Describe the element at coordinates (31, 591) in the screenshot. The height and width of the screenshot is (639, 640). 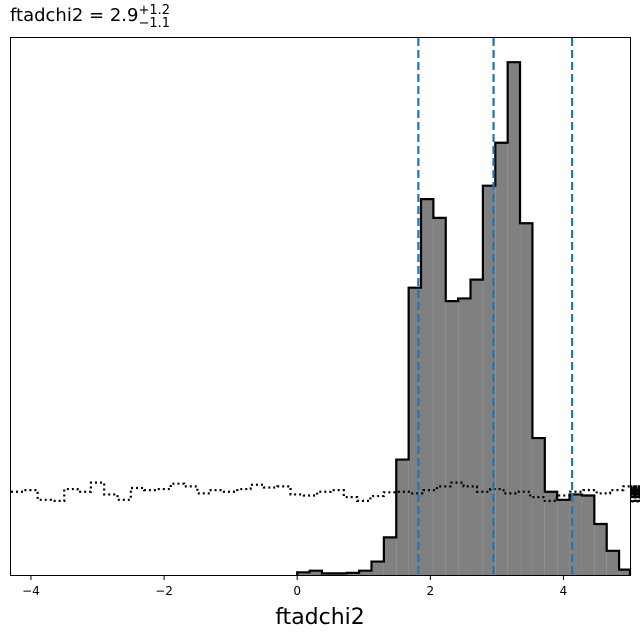
I see `x-tick-label: −4` at that location.